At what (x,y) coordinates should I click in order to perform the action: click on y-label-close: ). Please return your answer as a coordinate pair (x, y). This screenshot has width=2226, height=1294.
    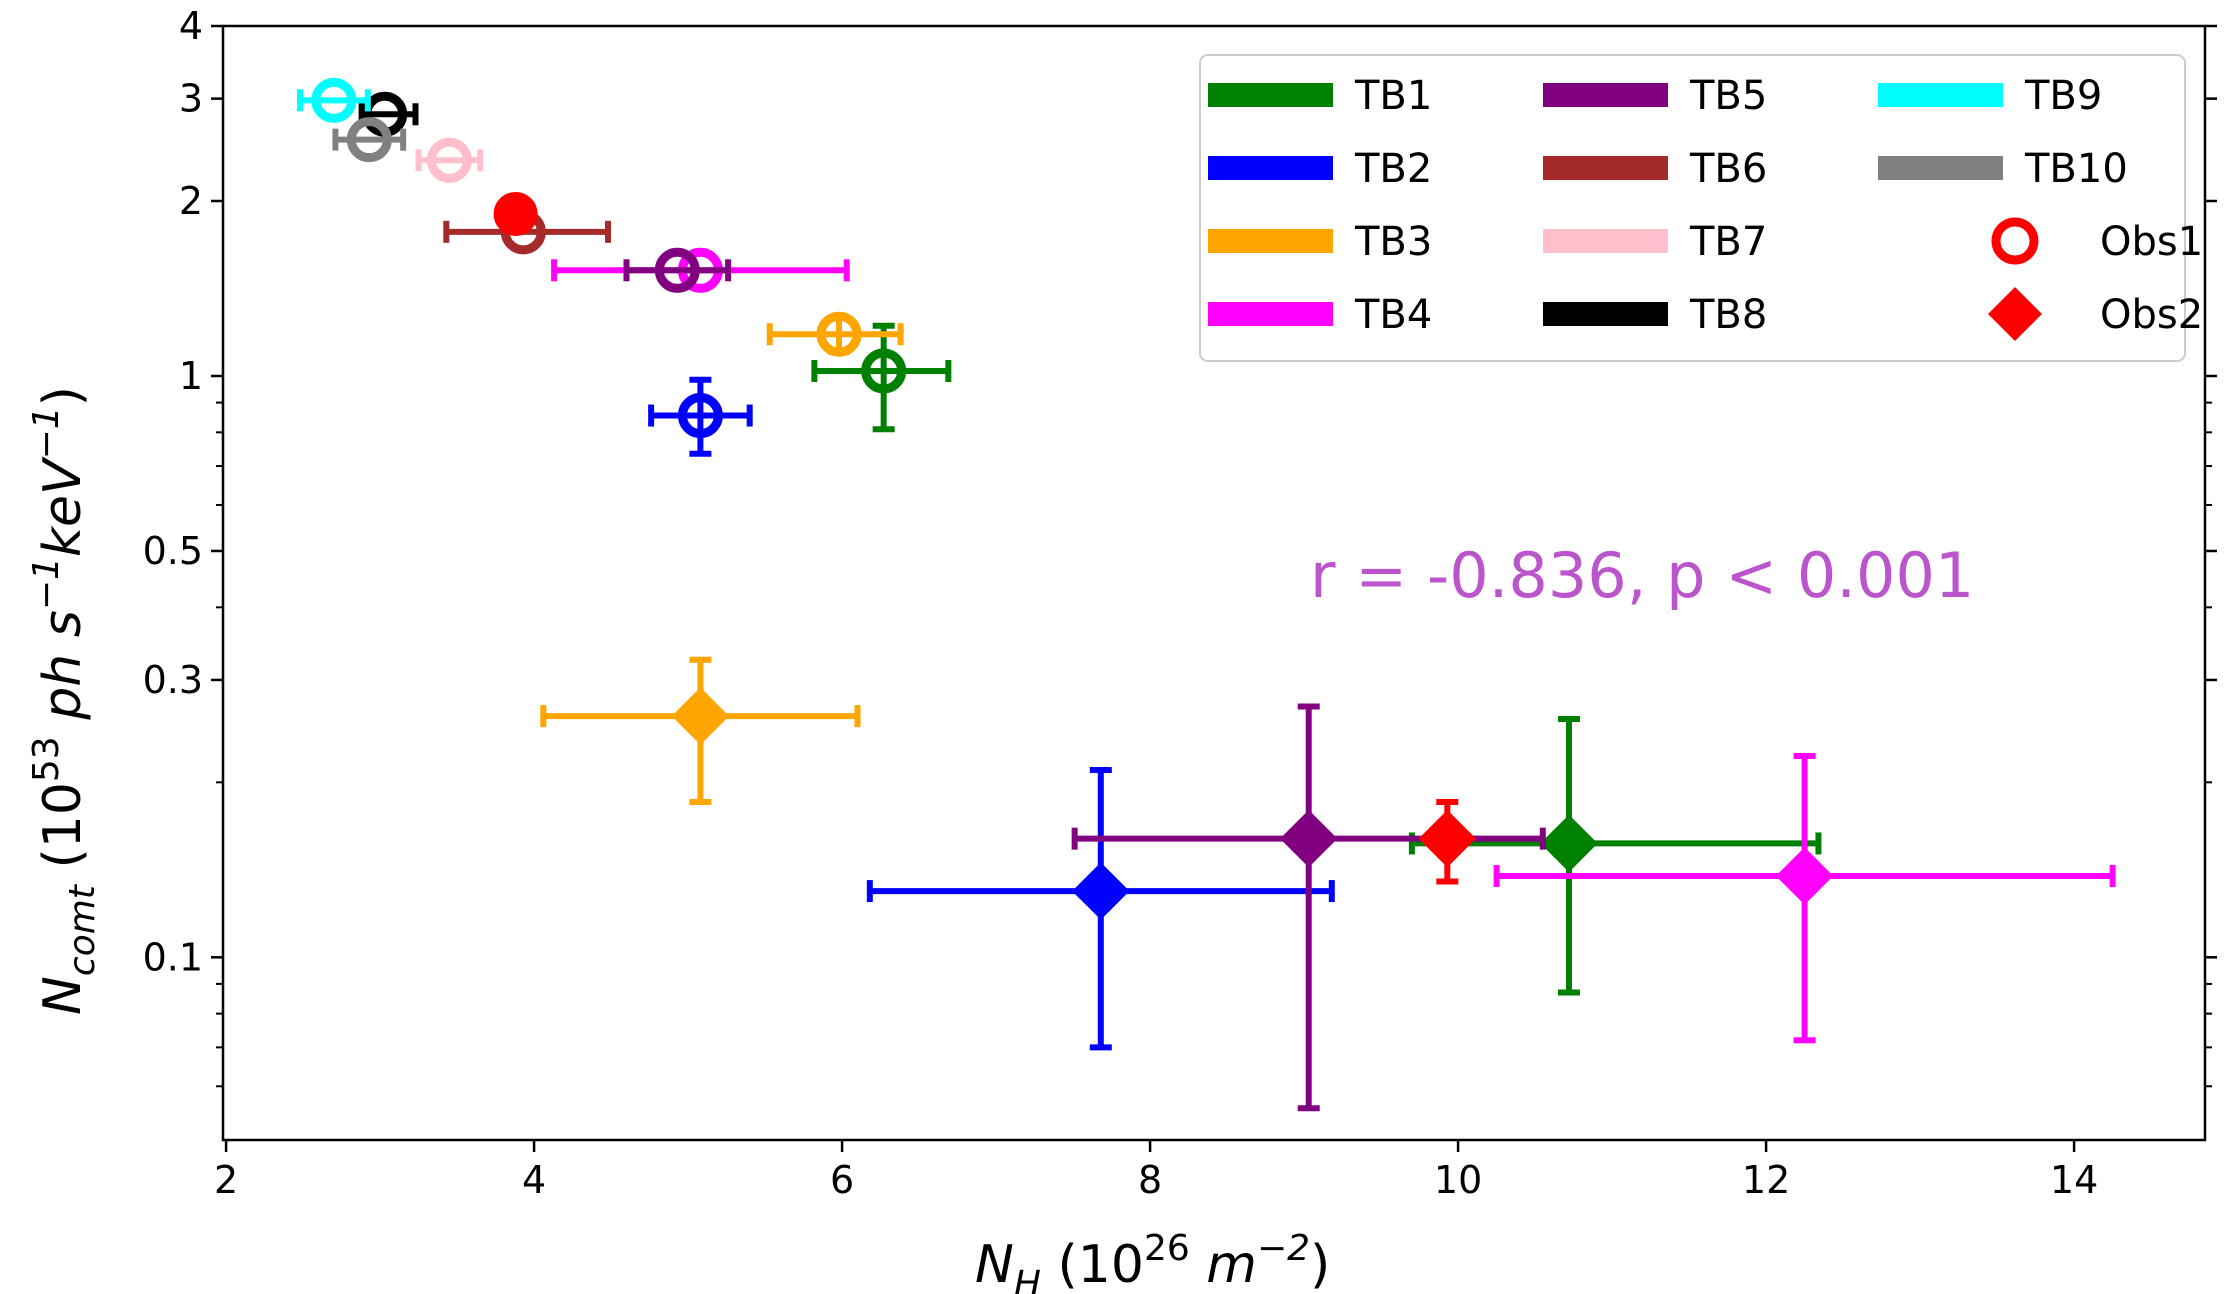
    Looking at the image, I should click on (63, 396).